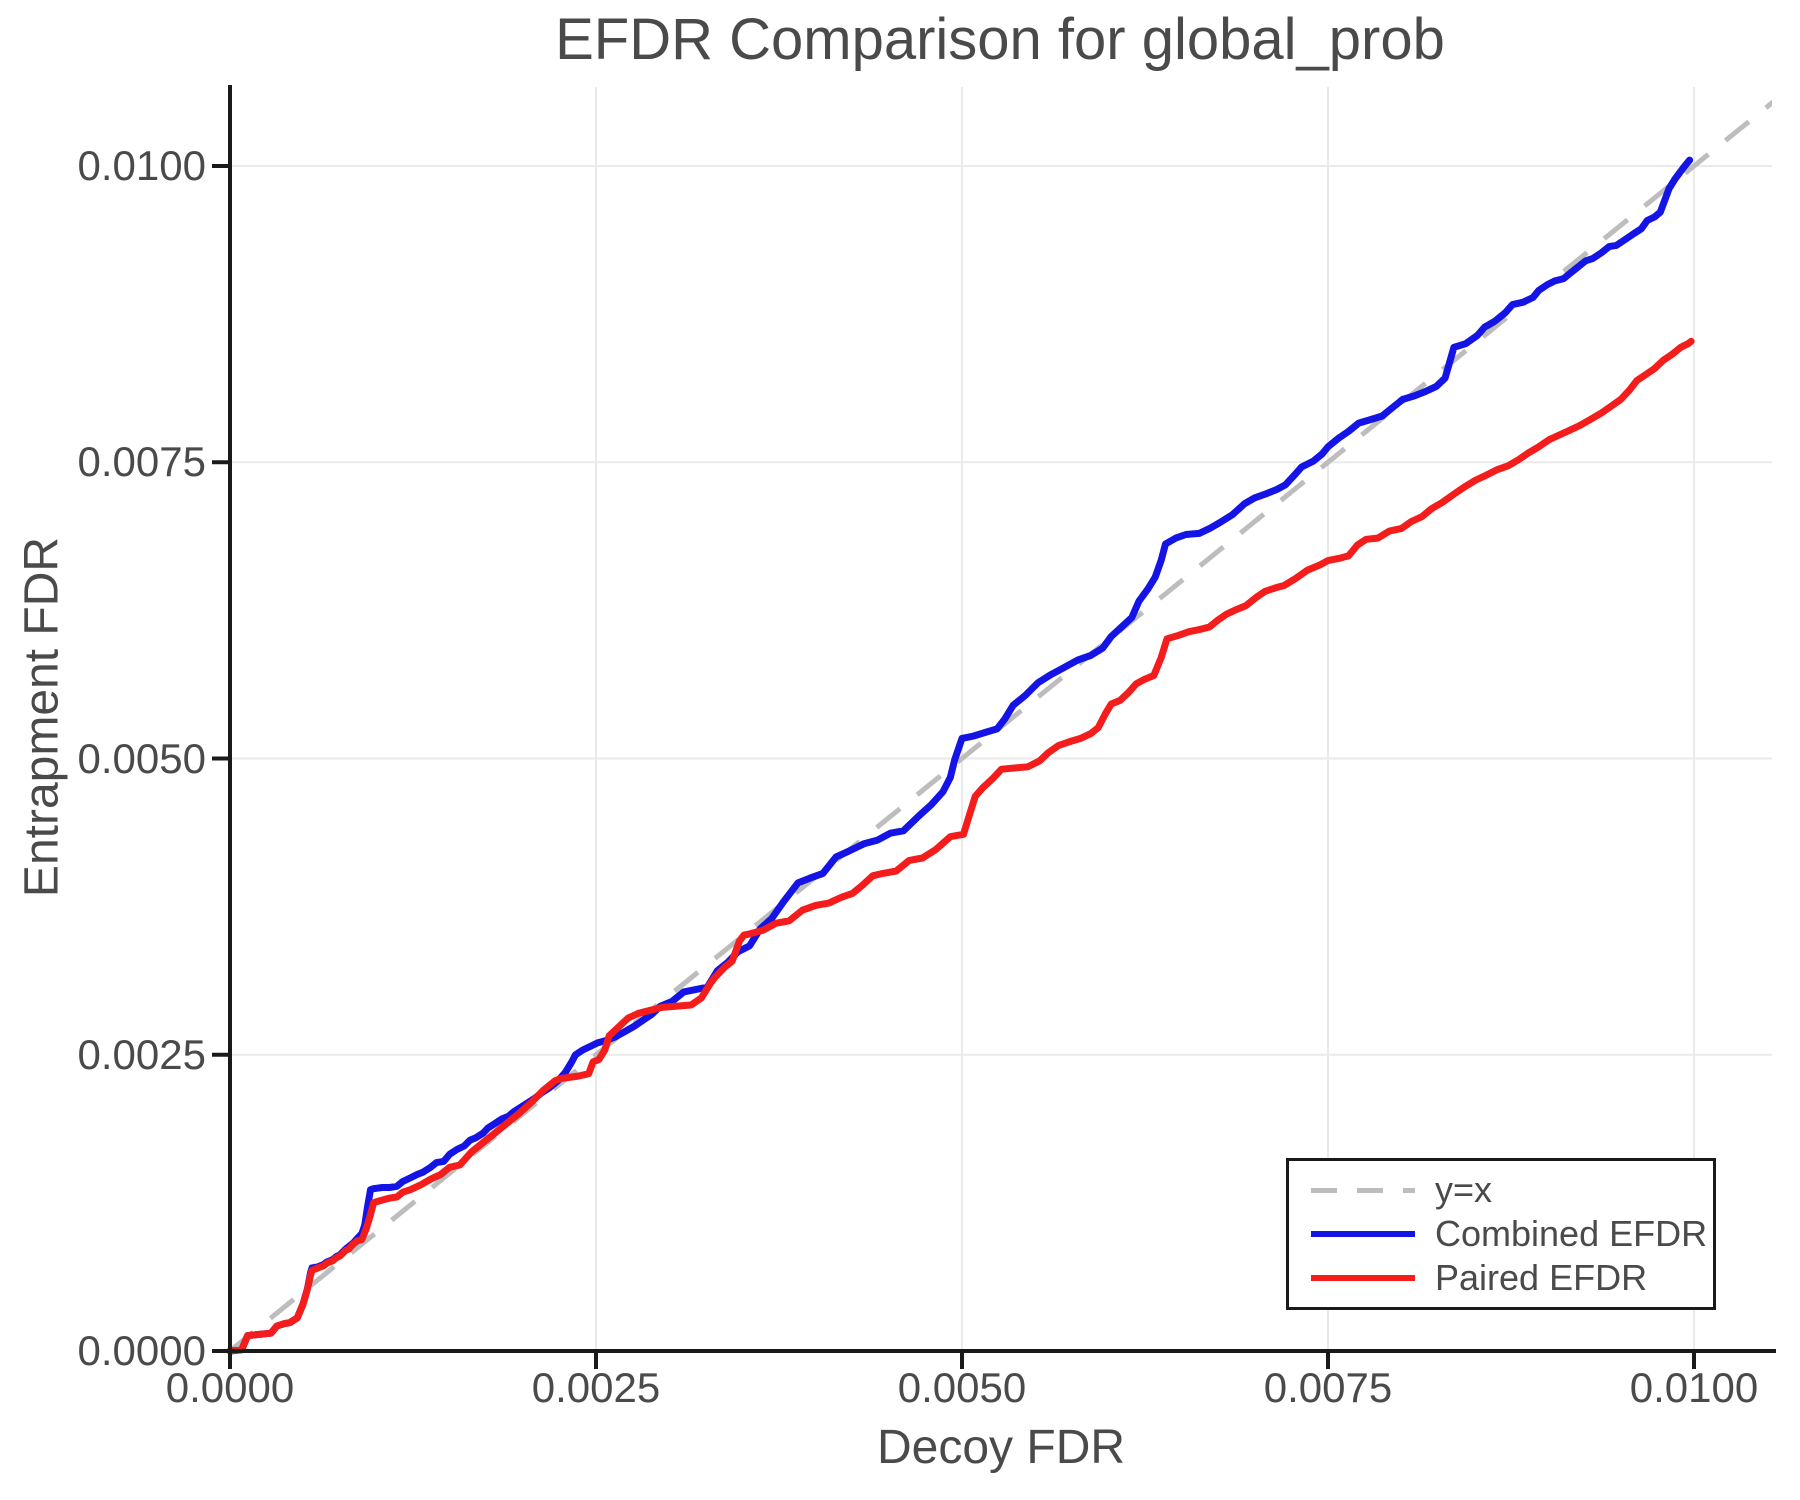 The height and width of the screenshot is (1500, 1800). What do you see at coordinates (230, 1387) in the screenshot?
I see `x-tick-label-0: 0.0000` at bounding box center [230, 1387].